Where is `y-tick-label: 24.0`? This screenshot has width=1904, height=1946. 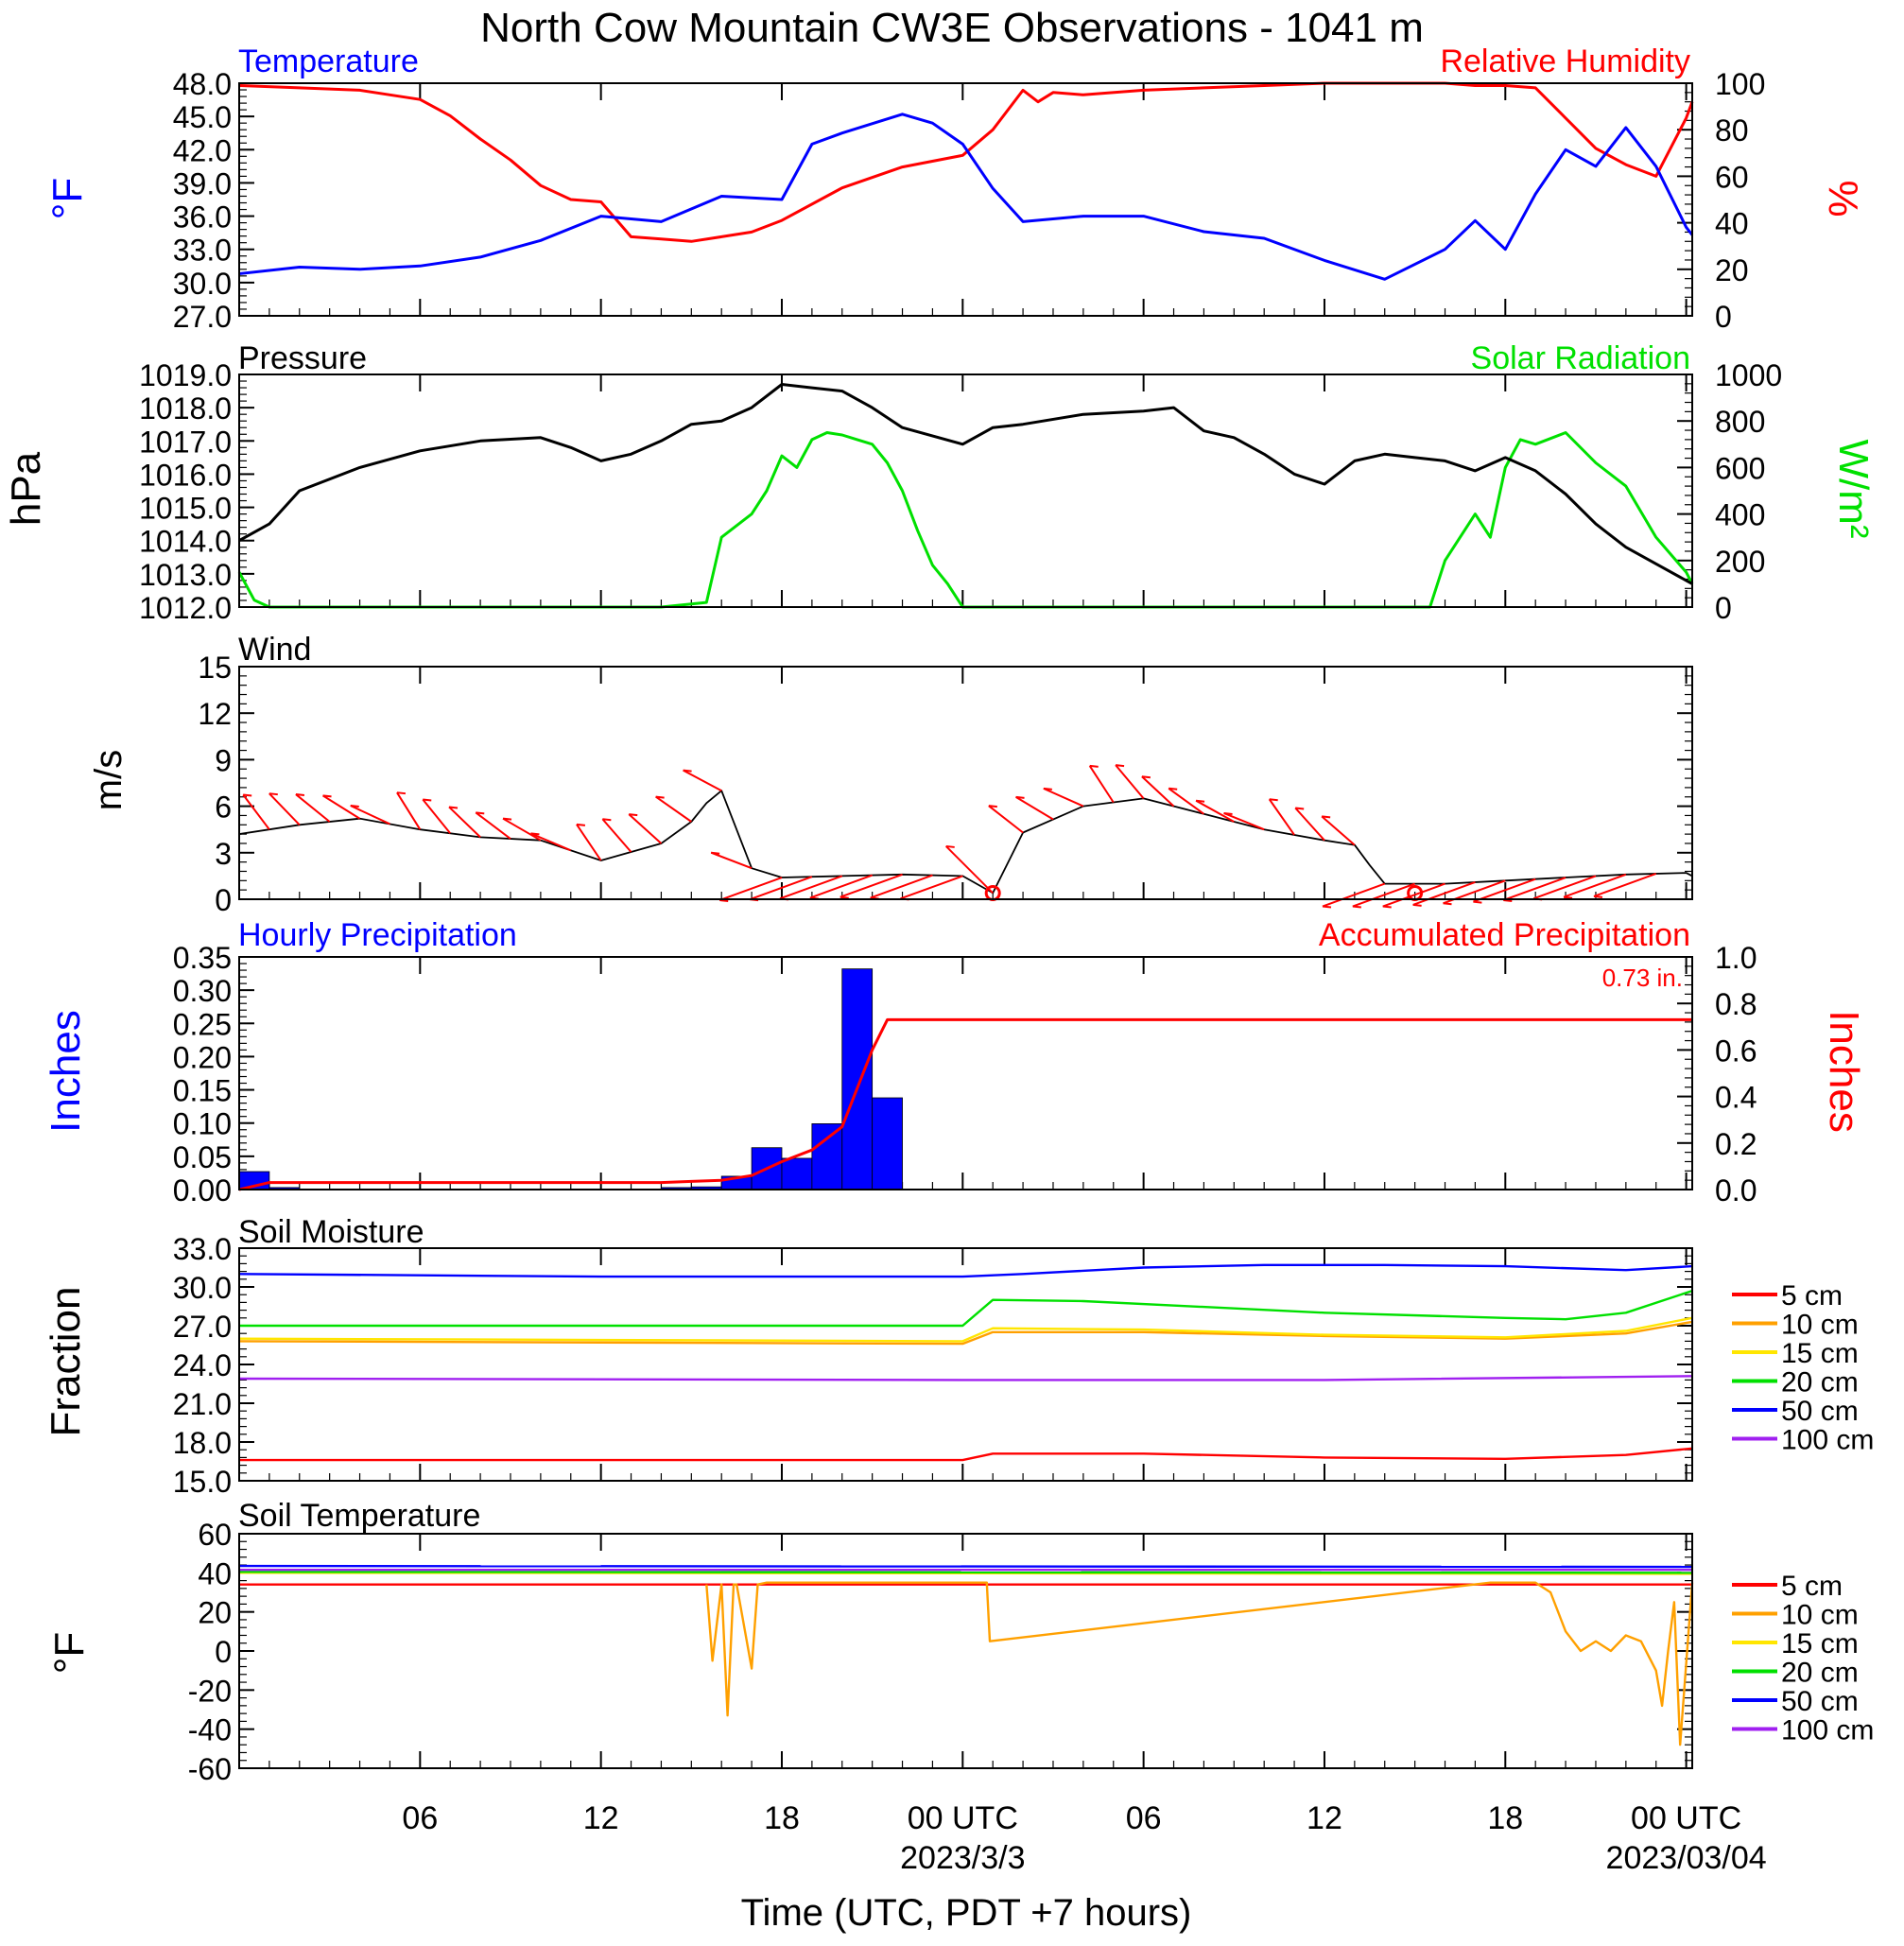 y-tick-label: 24.0 is located at coordinates (202, 1365).